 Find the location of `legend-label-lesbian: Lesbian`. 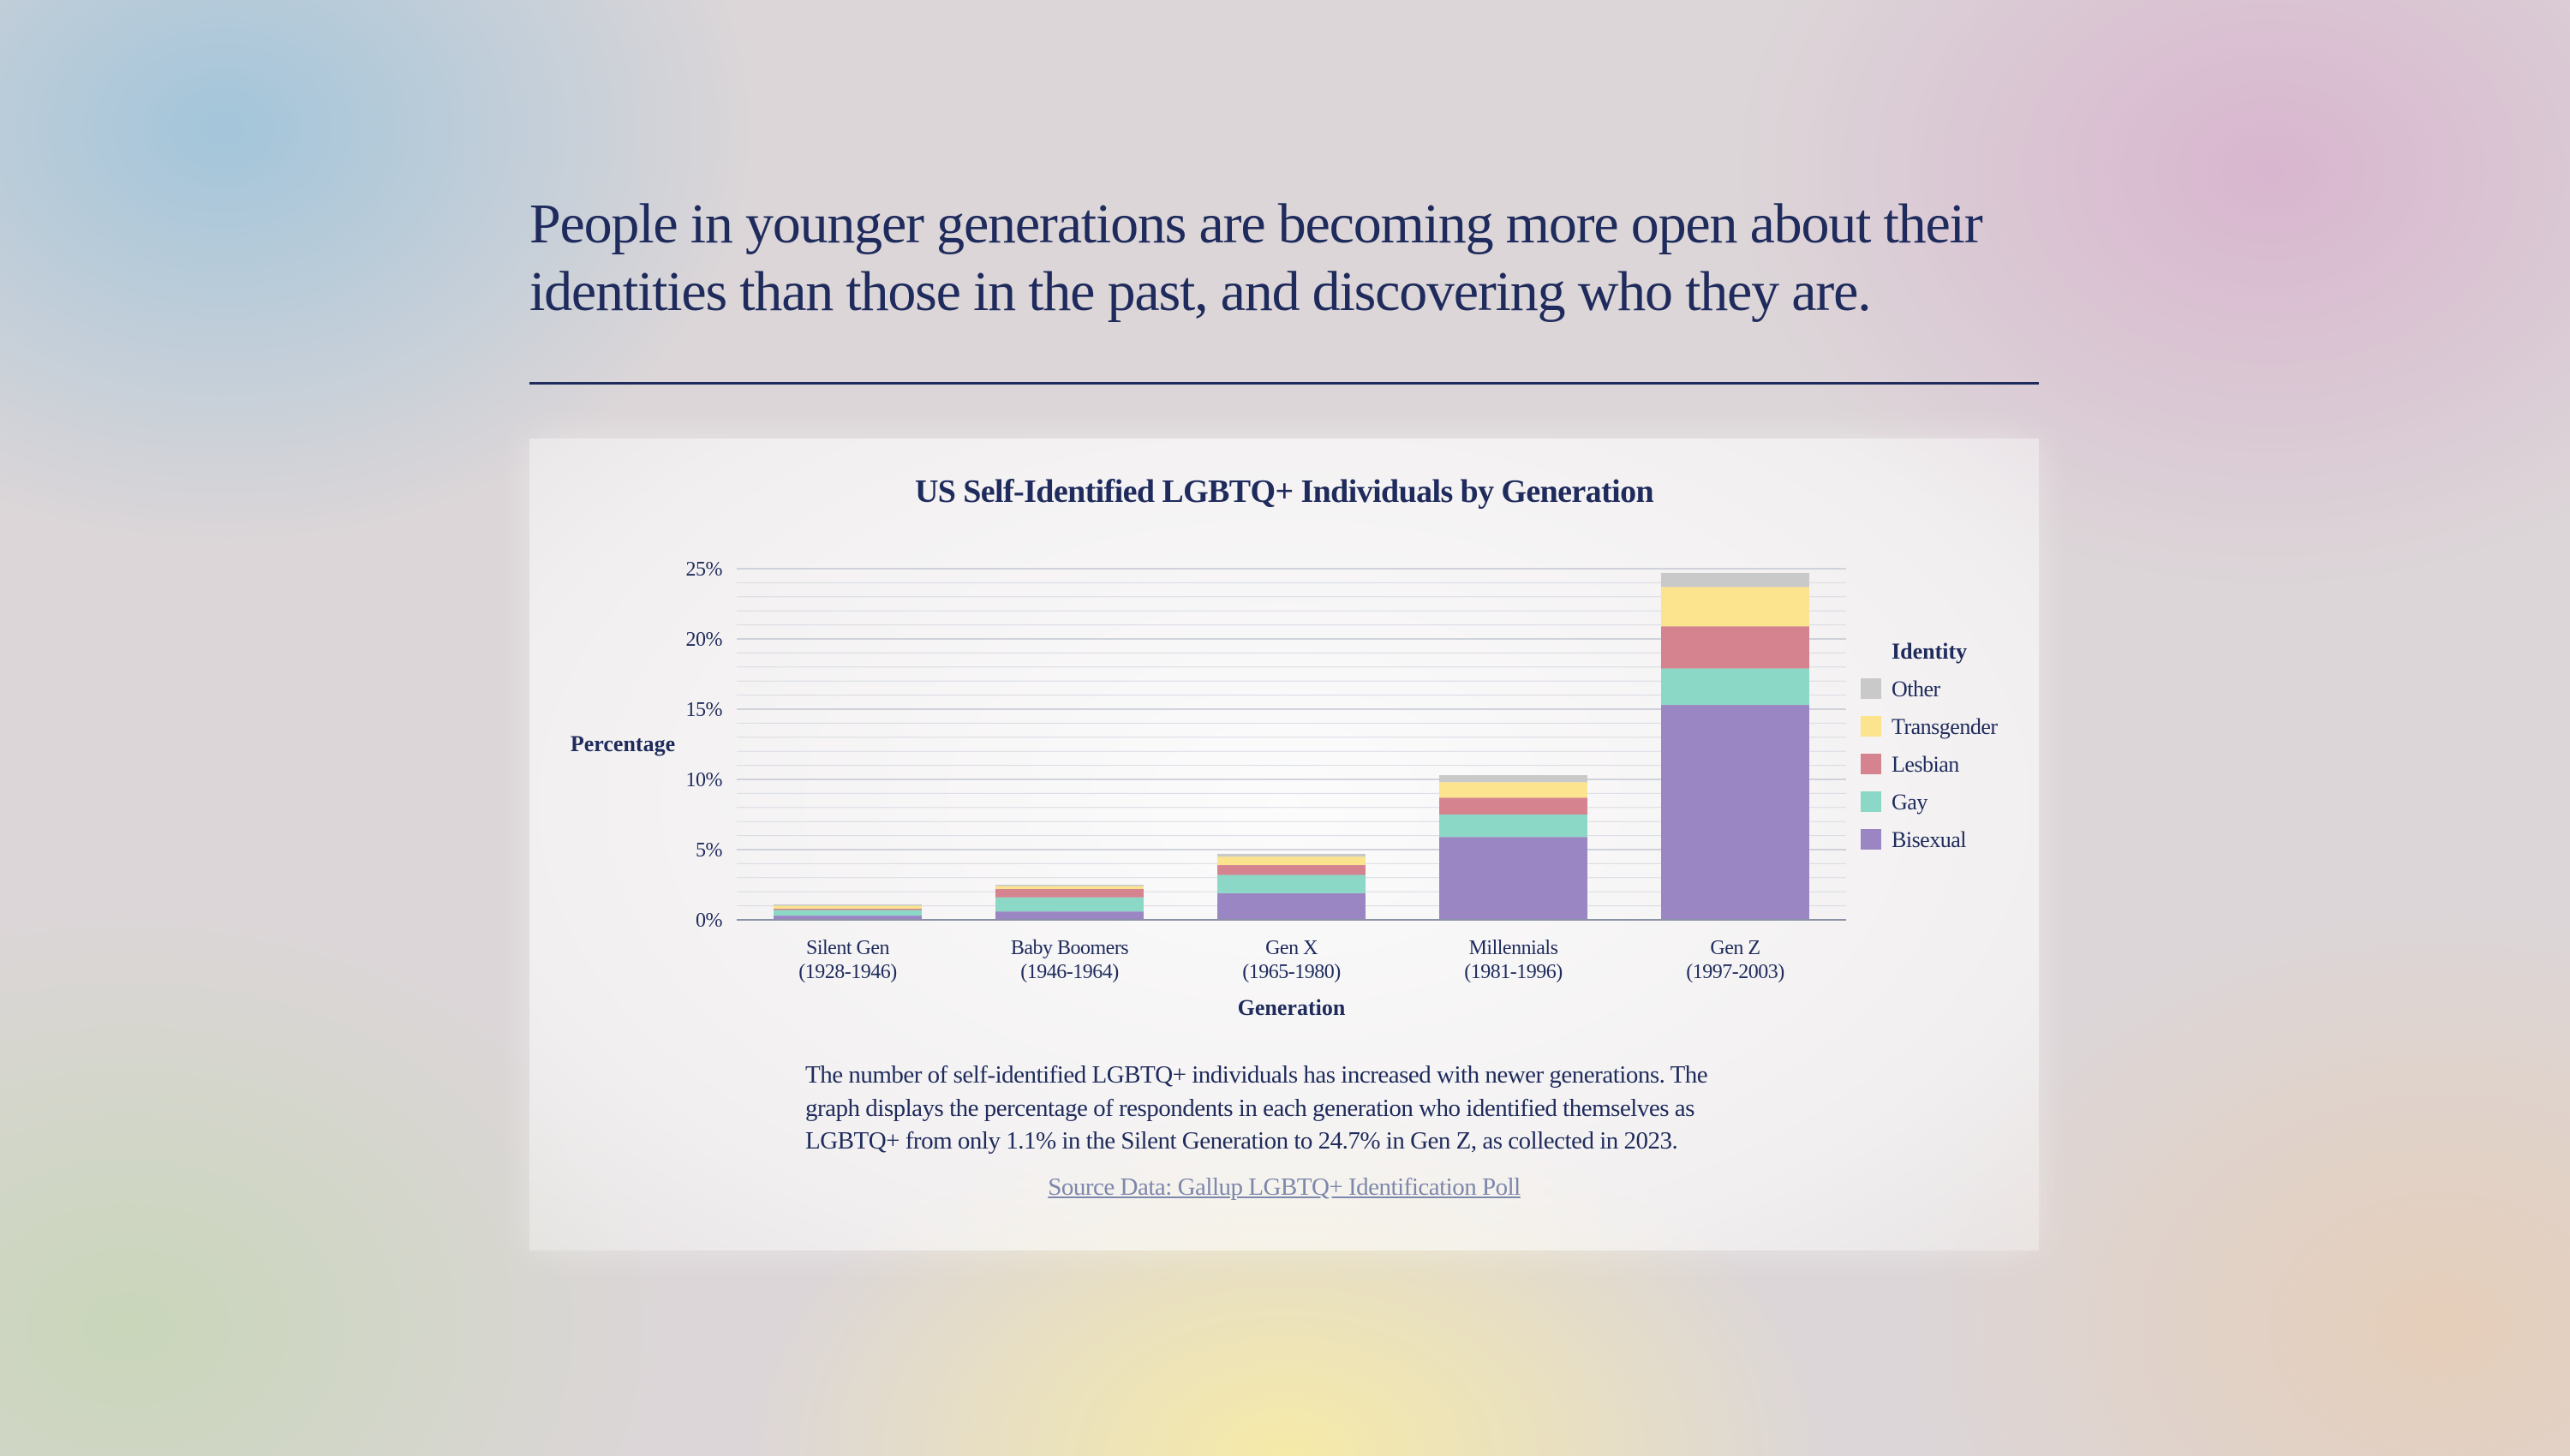

legend-label-lesbian: Lesbian is located at coordinates (1926, 764).